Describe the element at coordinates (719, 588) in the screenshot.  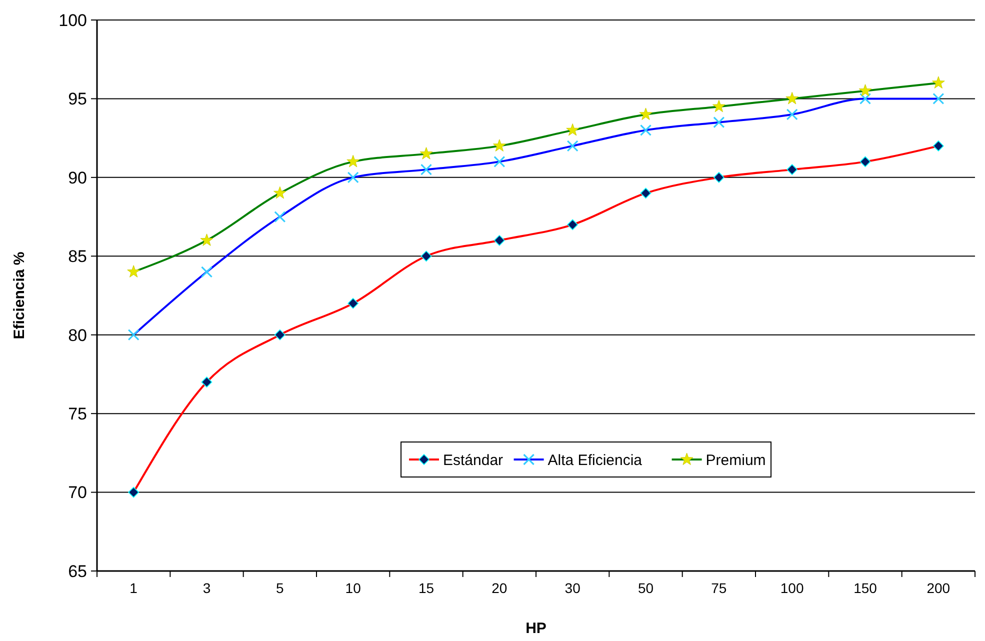
I see `x-tick-label: 75` at that location.